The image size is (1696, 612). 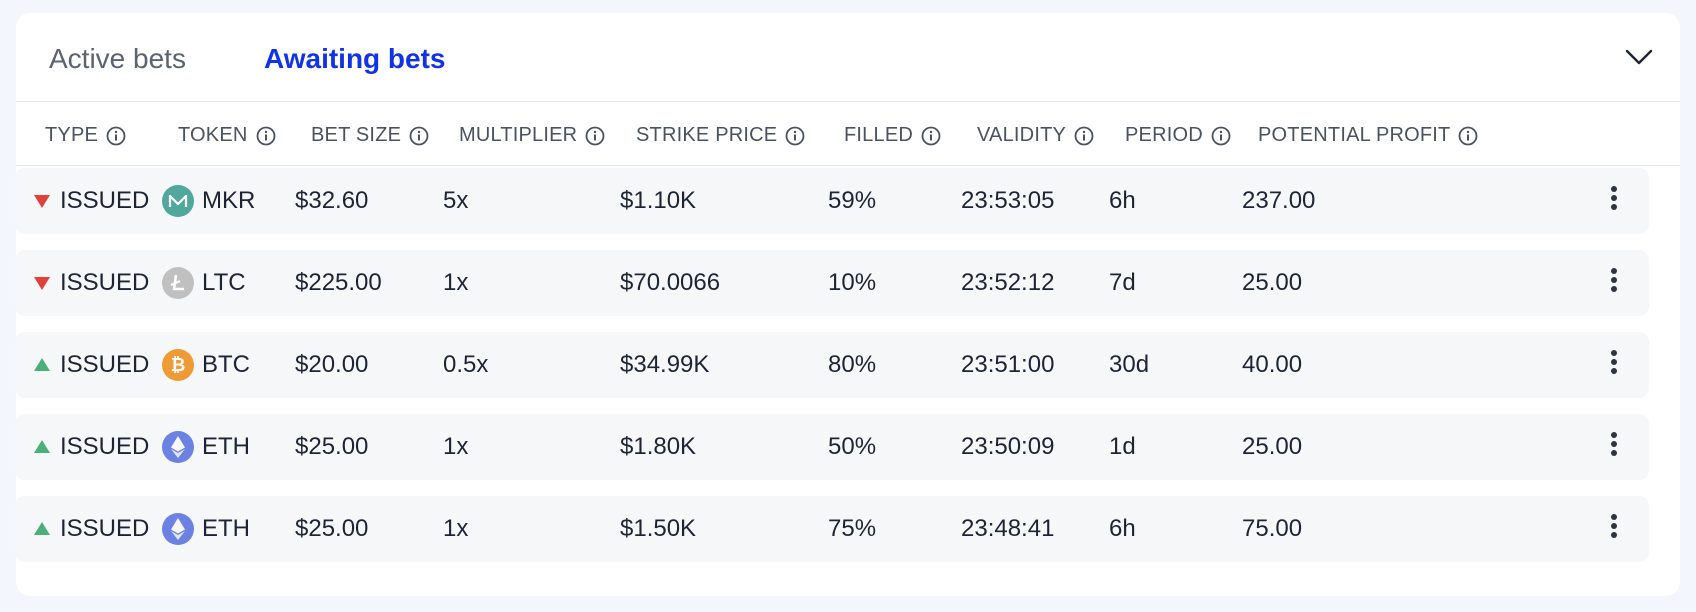 What do you see at coordinates (879, 135) in the screenshot?
I see `column-label: FILLED` at bounding box center [879, 135].